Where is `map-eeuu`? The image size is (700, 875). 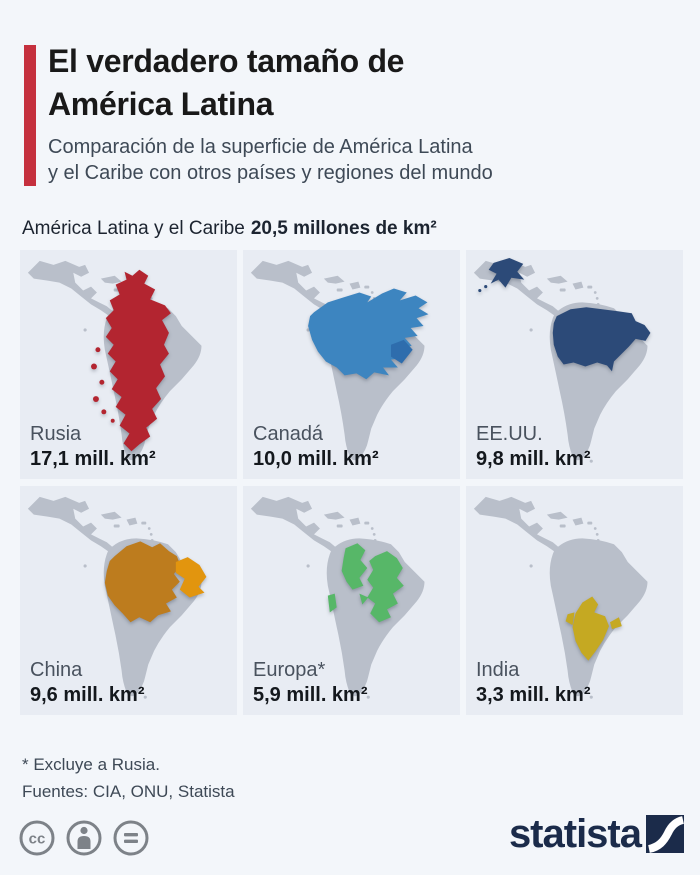 map-eeuu is located at coordinates (562, 360).